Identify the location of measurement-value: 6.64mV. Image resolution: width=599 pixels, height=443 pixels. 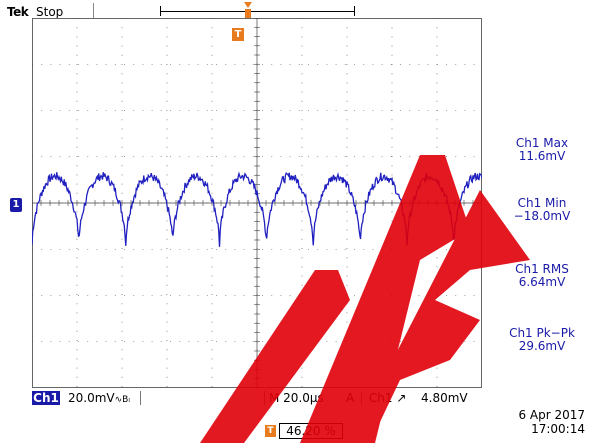
(542, 282).